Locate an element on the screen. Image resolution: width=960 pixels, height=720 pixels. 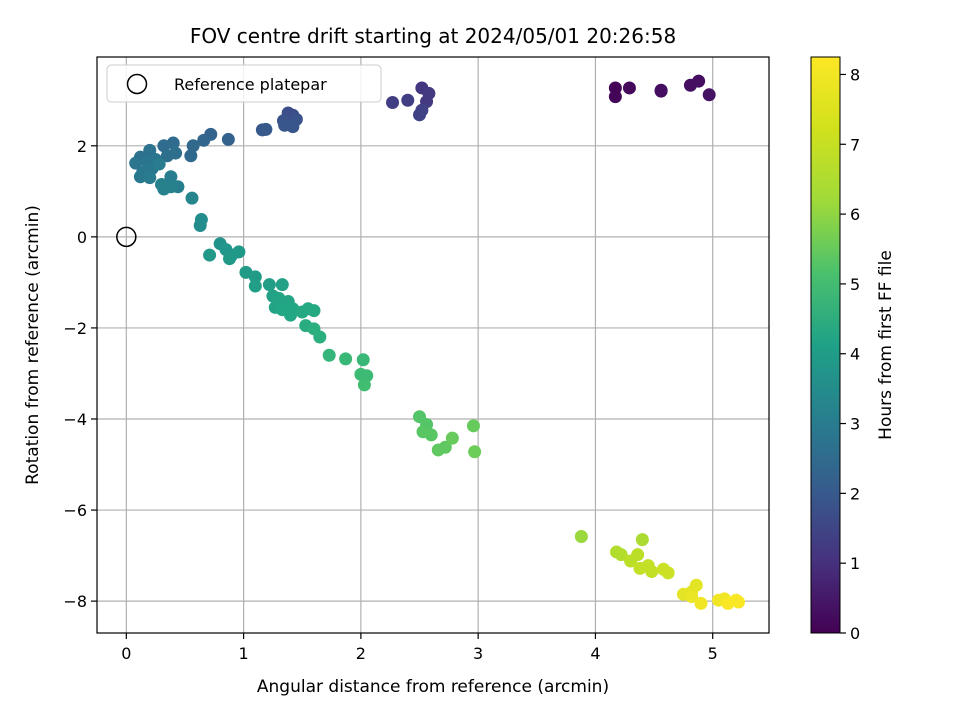
y-tick-label: −2 is located at coordinates (75, 328).